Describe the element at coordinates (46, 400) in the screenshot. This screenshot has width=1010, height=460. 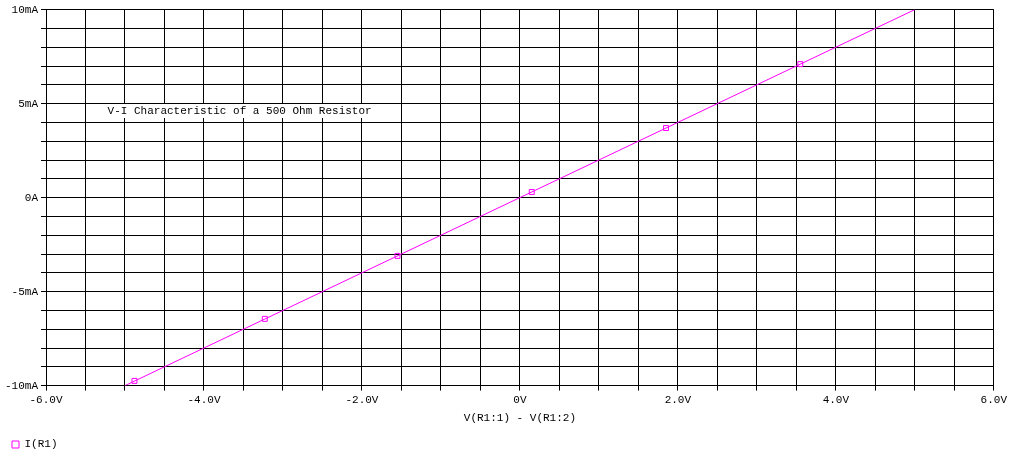
I see `x-tick-label: -6.0V` at that location.